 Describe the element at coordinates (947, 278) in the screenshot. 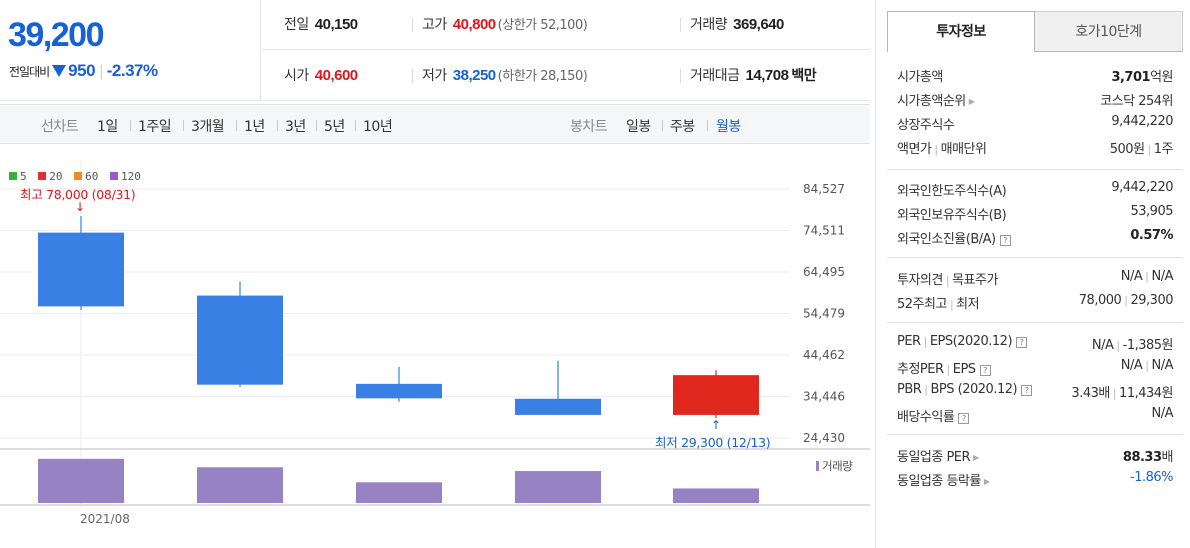

I see `opinion-label-wrap: 투자의견 | 목표주가` at that location.